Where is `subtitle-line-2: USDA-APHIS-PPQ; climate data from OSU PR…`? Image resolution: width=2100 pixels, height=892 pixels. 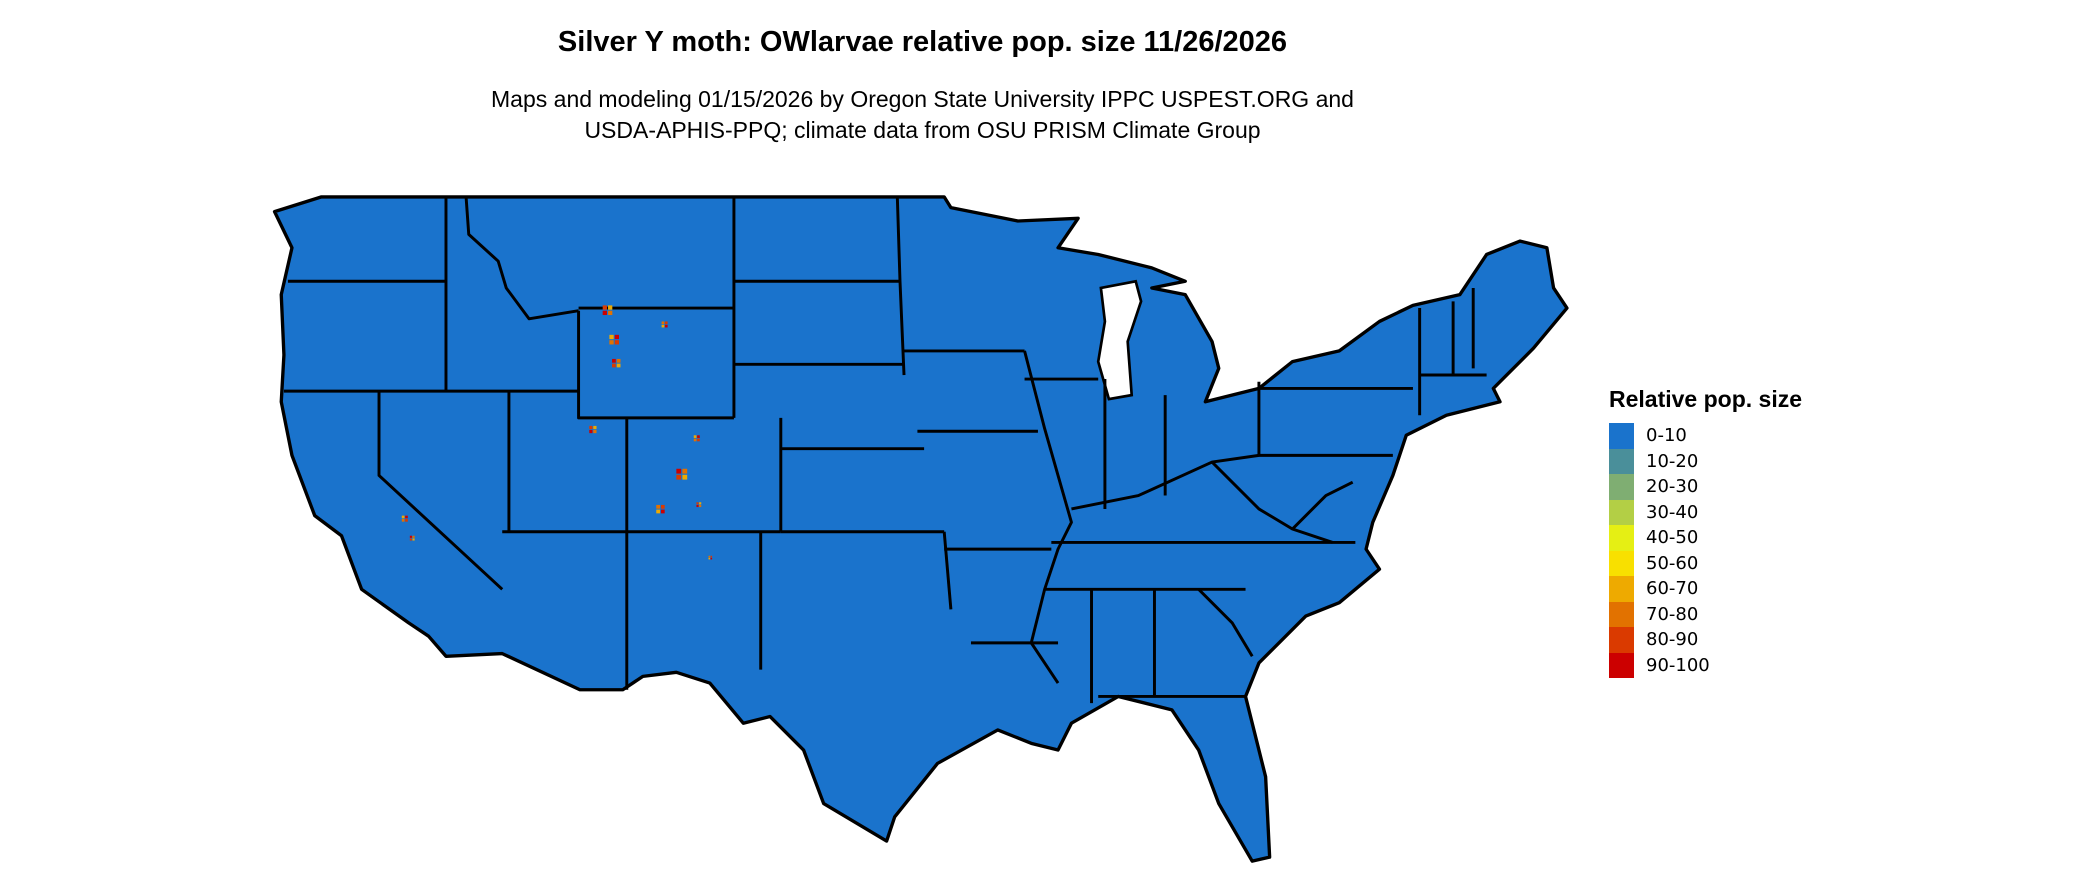 subtitle-line-2: USDA-APHIS-PPQ; climate data from OSU PR… is located at coordinates (922, 130).